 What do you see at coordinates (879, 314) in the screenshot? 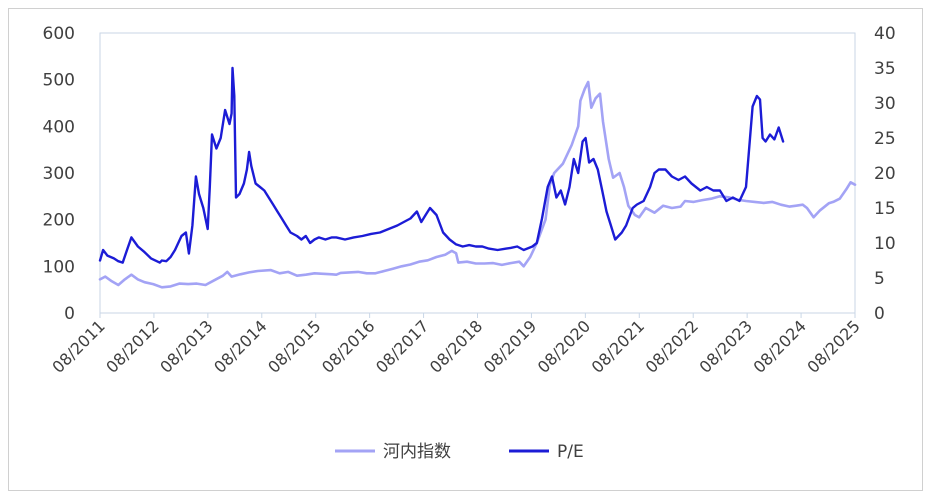
I see `y-right-tick-label: 0` at bounding box center [879, 314].